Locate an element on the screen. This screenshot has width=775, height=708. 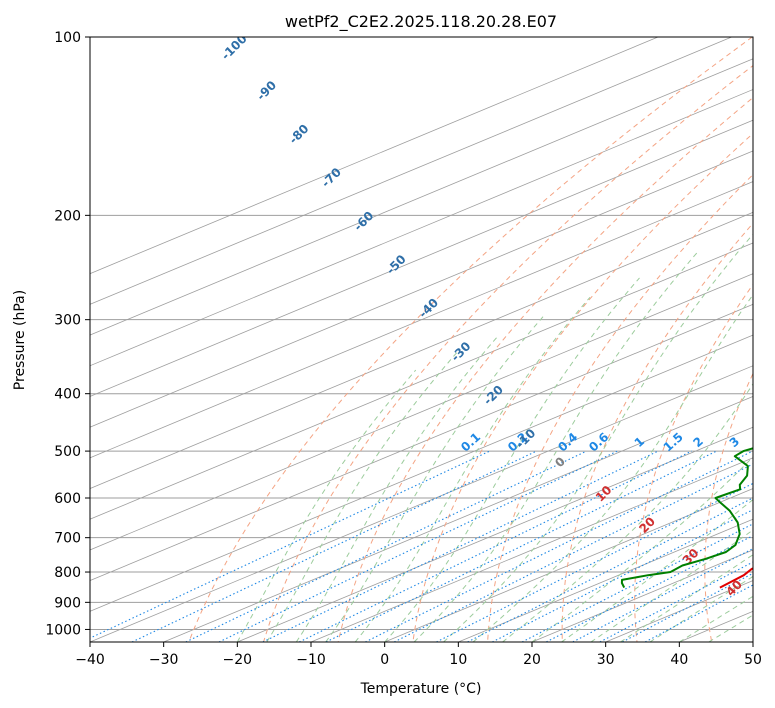
y-tick-label: 100 is located at coordinates (67, 38).